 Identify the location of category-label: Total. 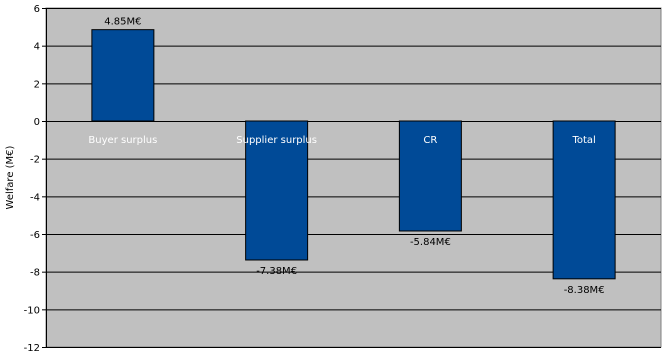
(583, 140).